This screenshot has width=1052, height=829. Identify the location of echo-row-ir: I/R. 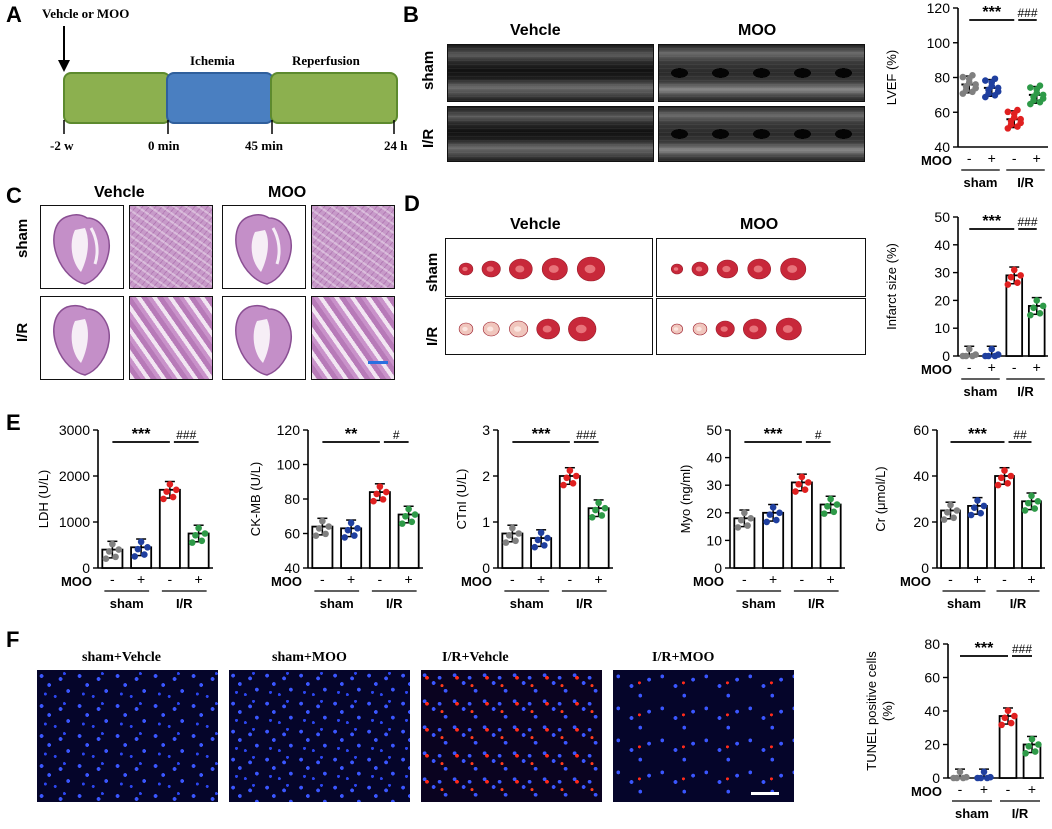
(428, 138).